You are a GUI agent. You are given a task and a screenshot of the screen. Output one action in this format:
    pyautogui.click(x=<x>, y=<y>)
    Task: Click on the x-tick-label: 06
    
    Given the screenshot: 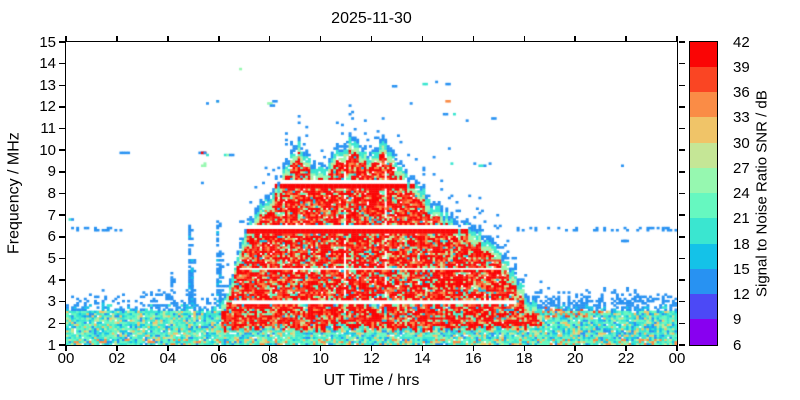 What is the action you would take?
    pyautogui.click(x=219, y=358)
    